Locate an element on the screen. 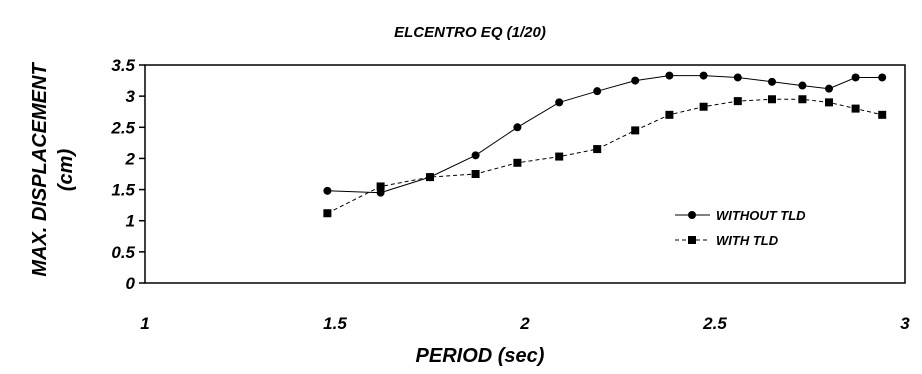 The height and width of the screenshot is (374, 922). x-tick-label: 3 is located at coordinates (905, 323).